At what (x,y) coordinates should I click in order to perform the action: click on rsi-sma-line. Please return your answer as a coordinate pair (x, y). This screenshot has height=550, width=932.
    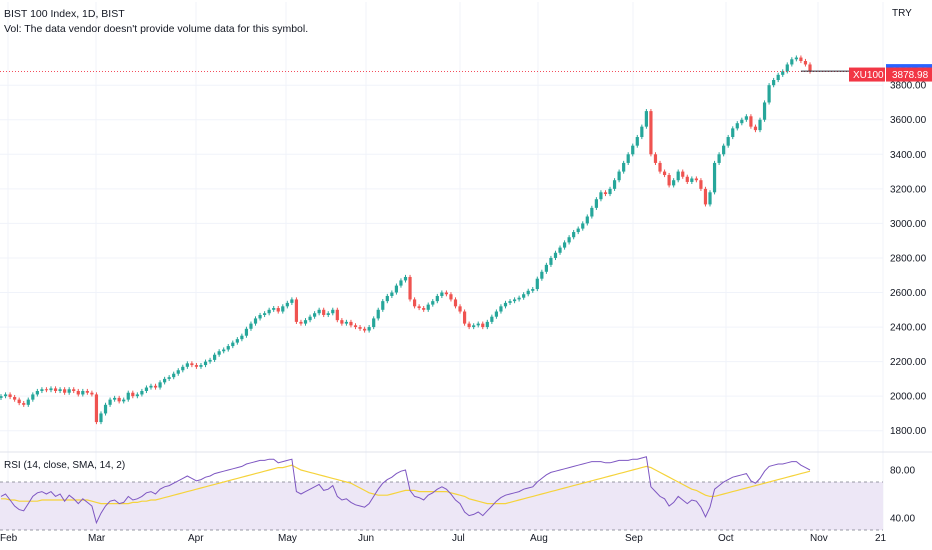
    Looking at the image, I should click on (406, 484).